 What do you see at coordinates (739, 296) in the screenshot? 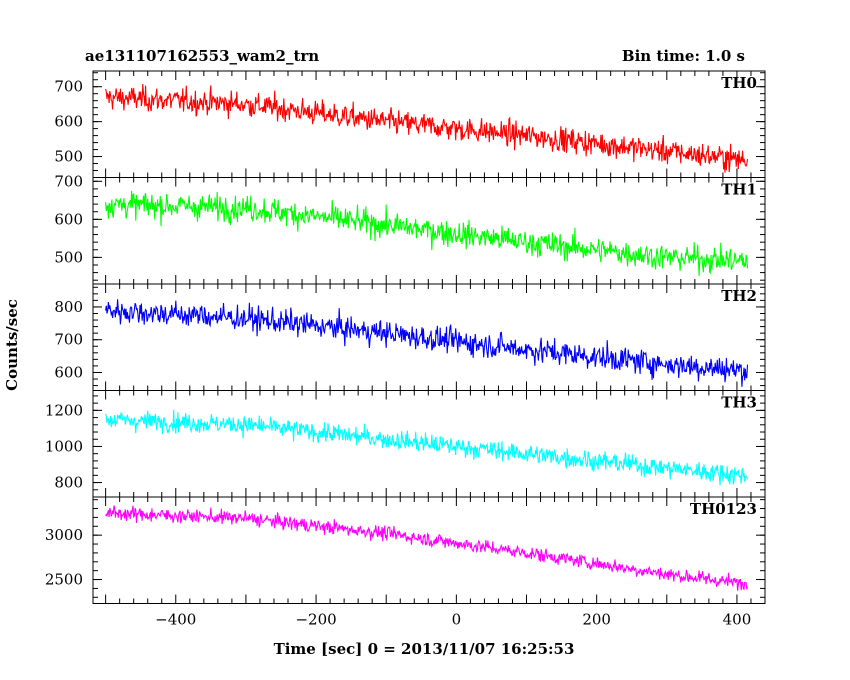
I see `panel-label-th2: TH2` at bounding box center [739, 296].